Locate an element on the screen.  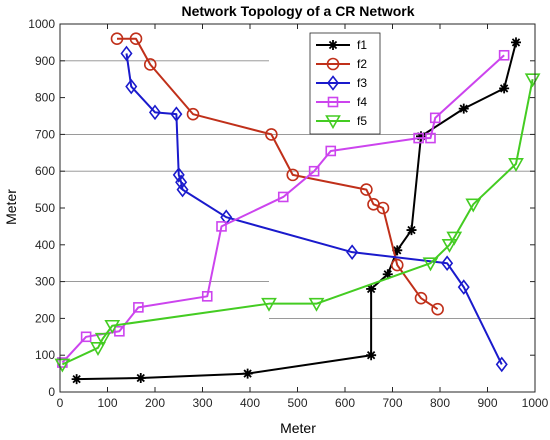
x-tick-label: 900 is located at coordinates (487, 403).